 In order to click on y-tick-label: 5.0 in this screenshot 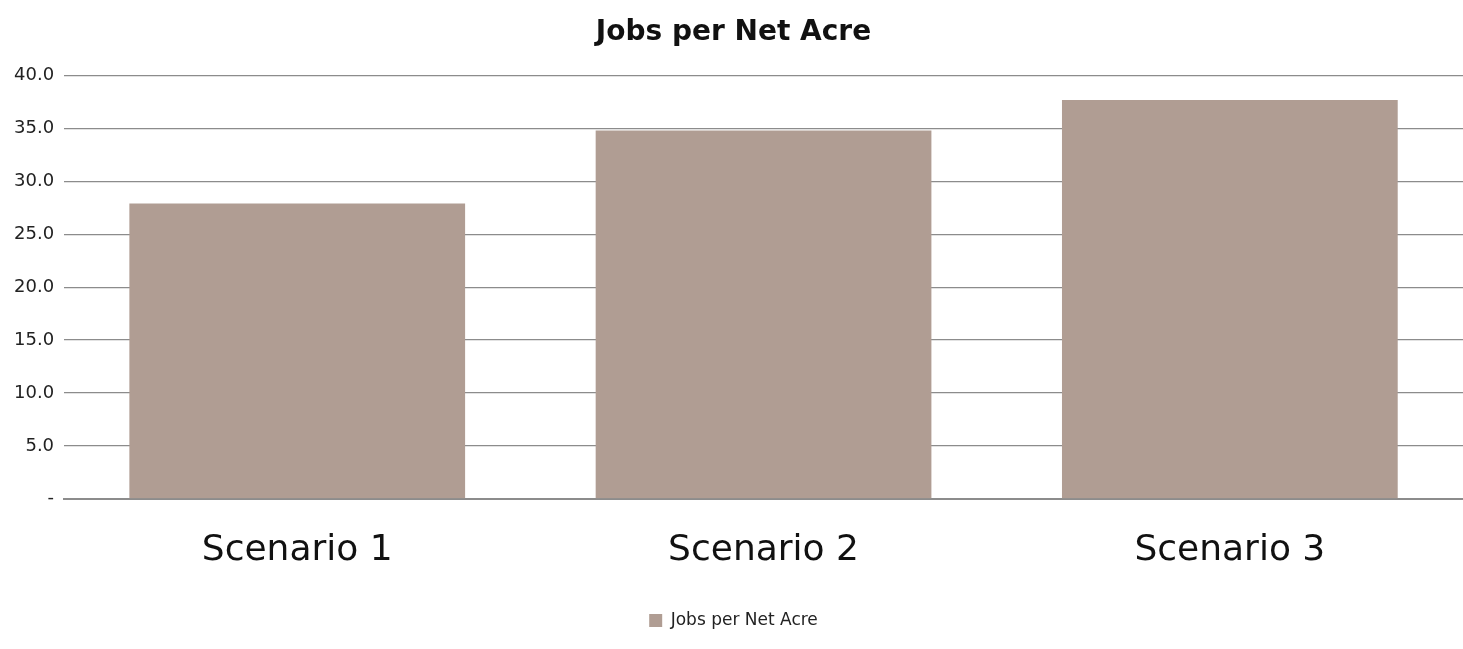, I will do `click(40, 444)`.